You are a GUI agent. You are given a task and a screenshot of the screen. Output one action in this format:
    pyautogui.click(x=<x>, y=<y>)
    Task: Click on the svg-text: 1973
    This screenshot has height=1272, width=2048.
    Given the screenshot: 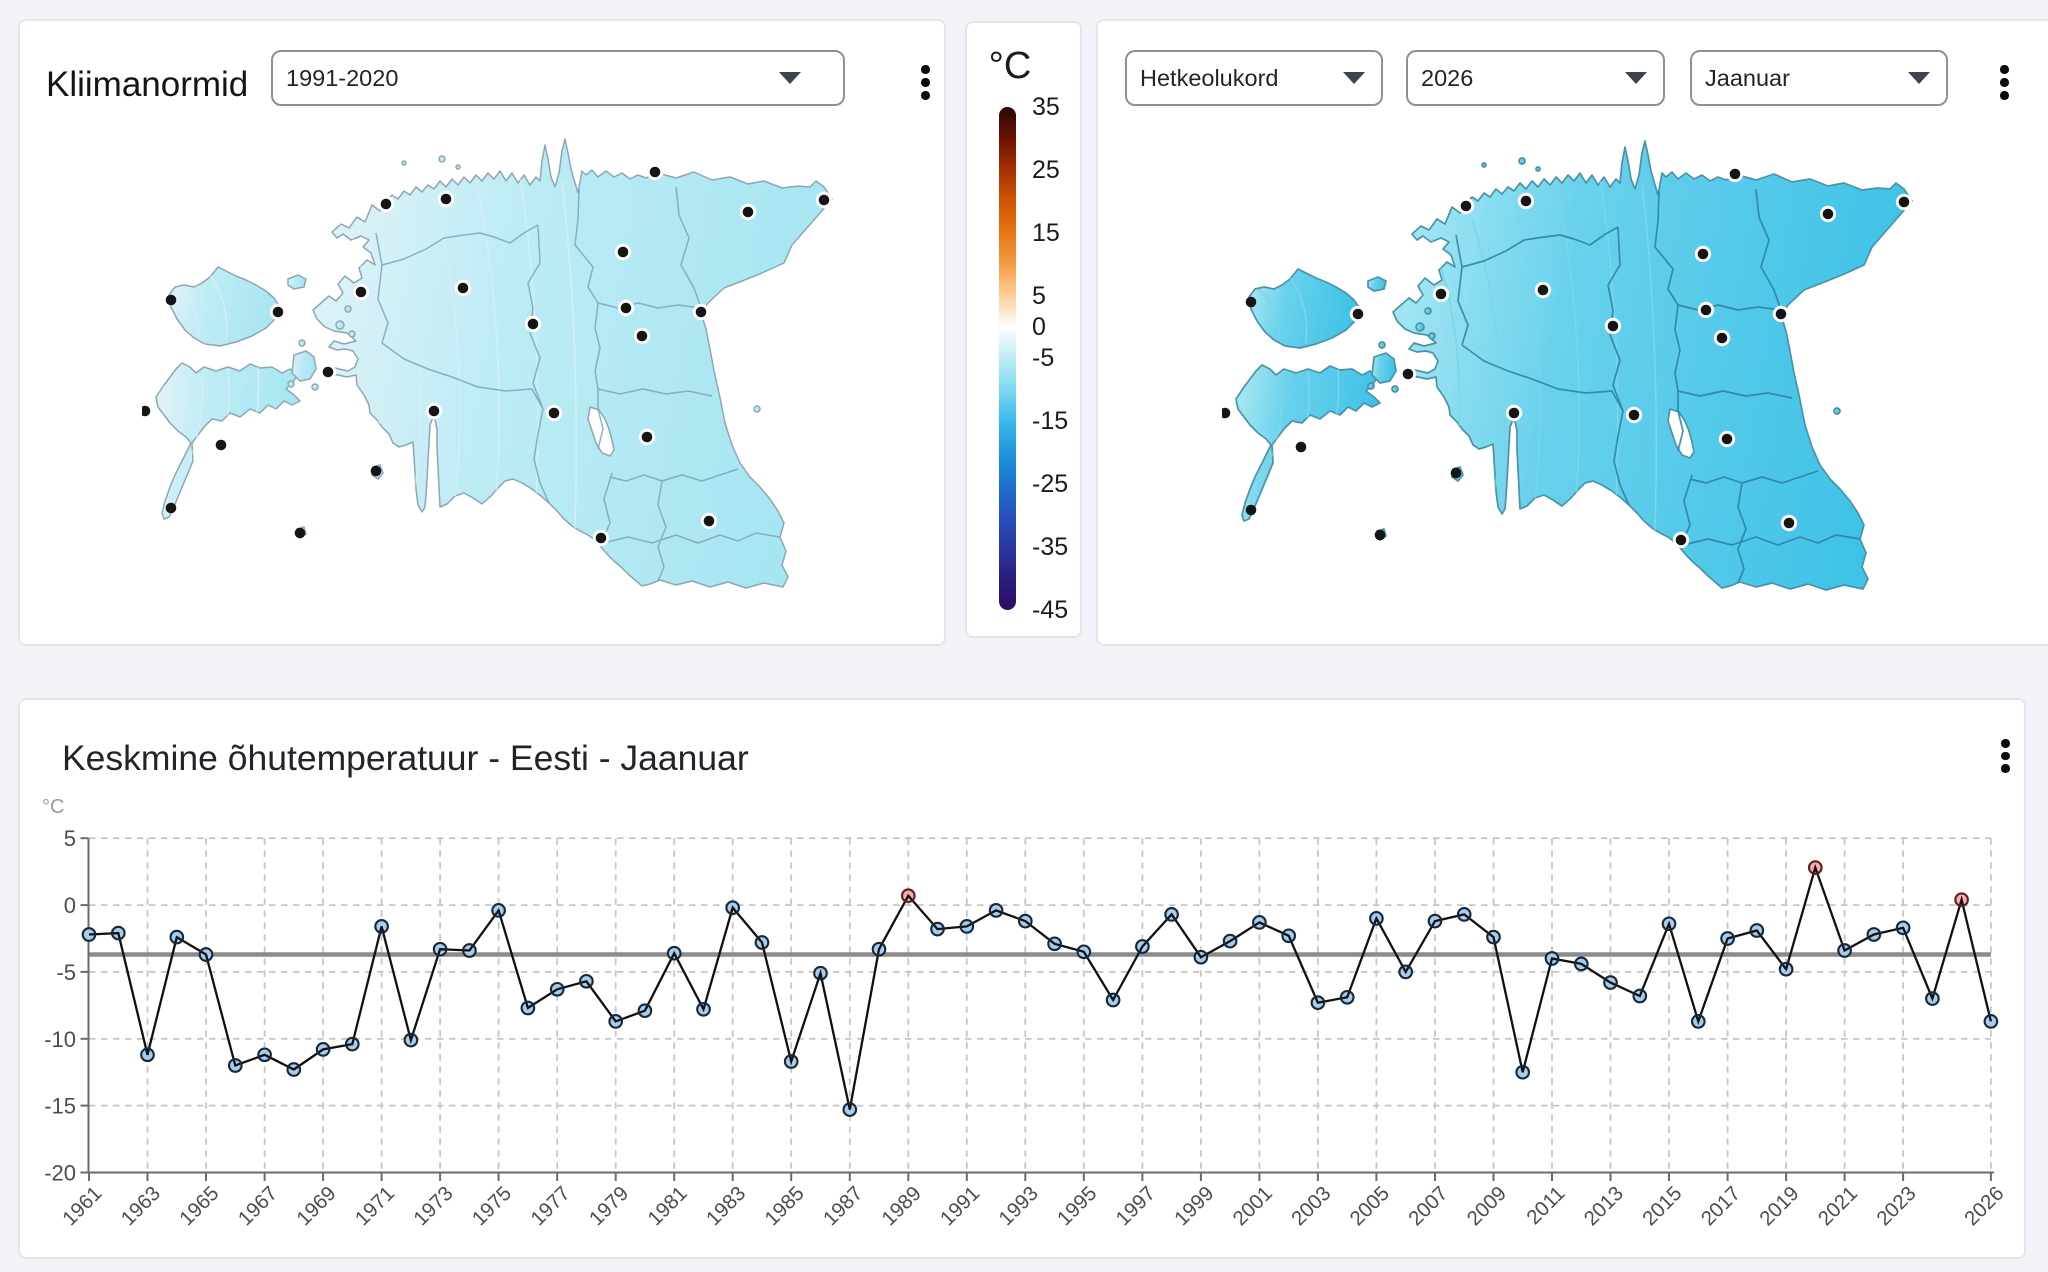 What is the action you would take?
    pyautogui.click(x=433, y=1206)
    